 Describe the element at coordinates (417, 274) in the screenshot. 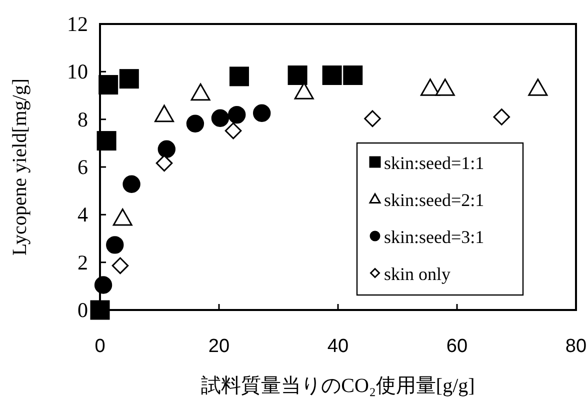

I see `legend-label: skin only` at that location.